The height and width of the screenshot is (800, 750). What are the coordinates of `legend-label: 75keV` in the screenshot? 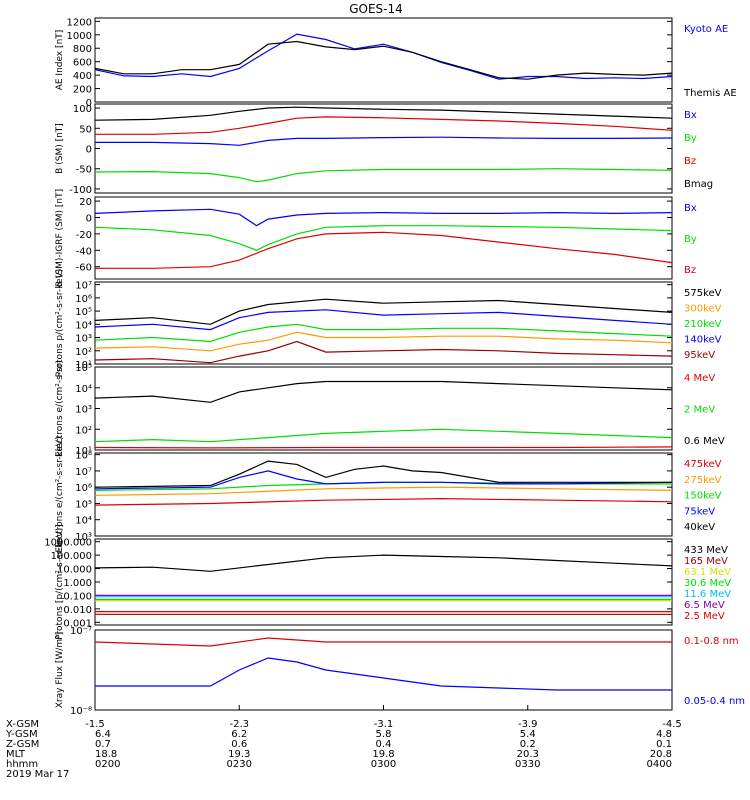 It's located at (699, 511).